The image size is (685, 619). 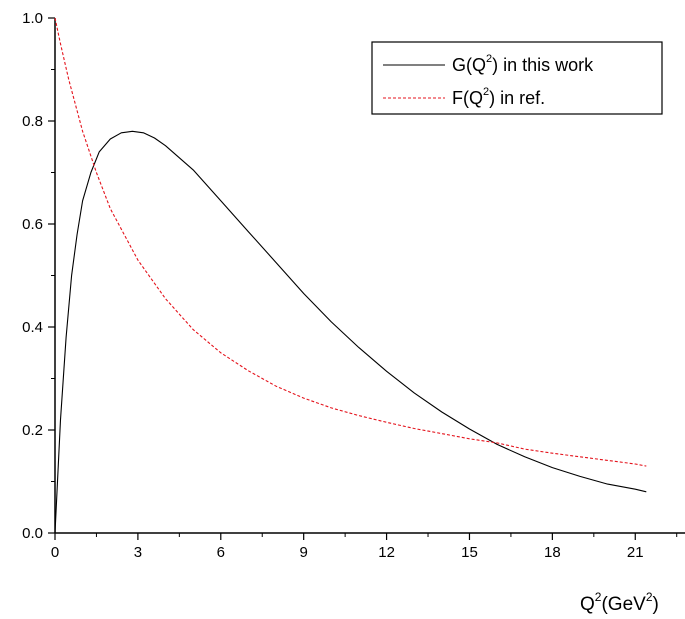 I want to click on x-tick-label-4: 12, so click(x=386, y=552).